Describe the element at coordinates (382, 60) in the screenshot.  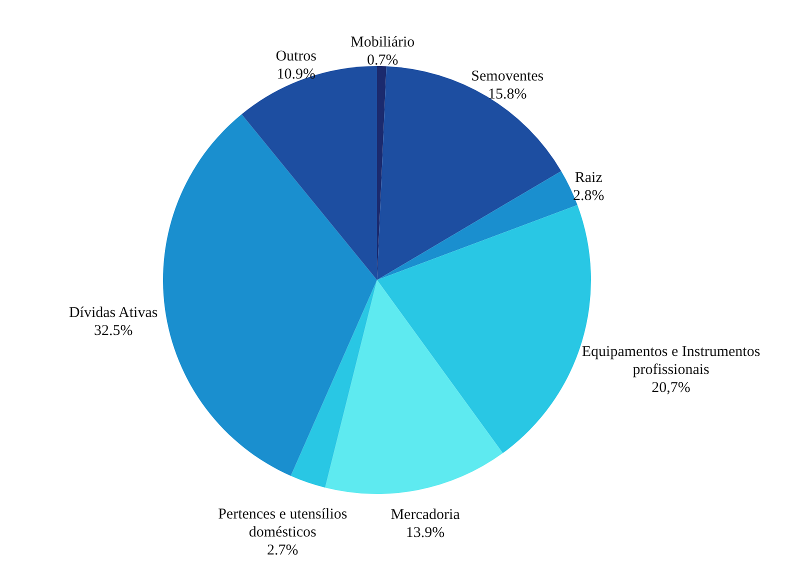
I see `data-label: 0.7%` at that location.